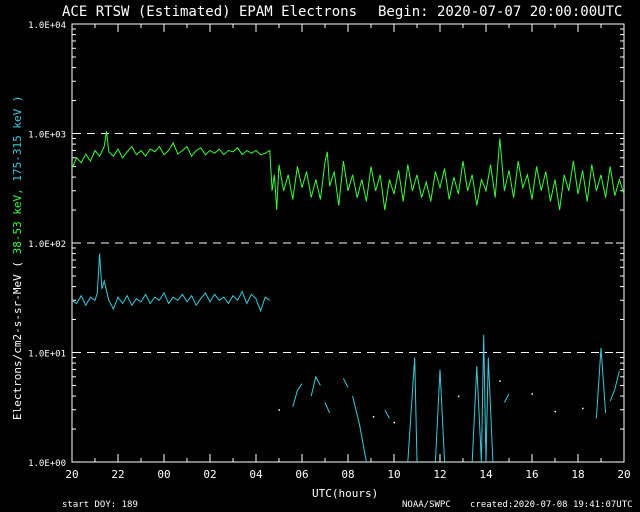 The height and width of the screenshot is (512, 640). I want to click on created-label: created:2020-07-08 19:41:07UTC, so click(551, 505).